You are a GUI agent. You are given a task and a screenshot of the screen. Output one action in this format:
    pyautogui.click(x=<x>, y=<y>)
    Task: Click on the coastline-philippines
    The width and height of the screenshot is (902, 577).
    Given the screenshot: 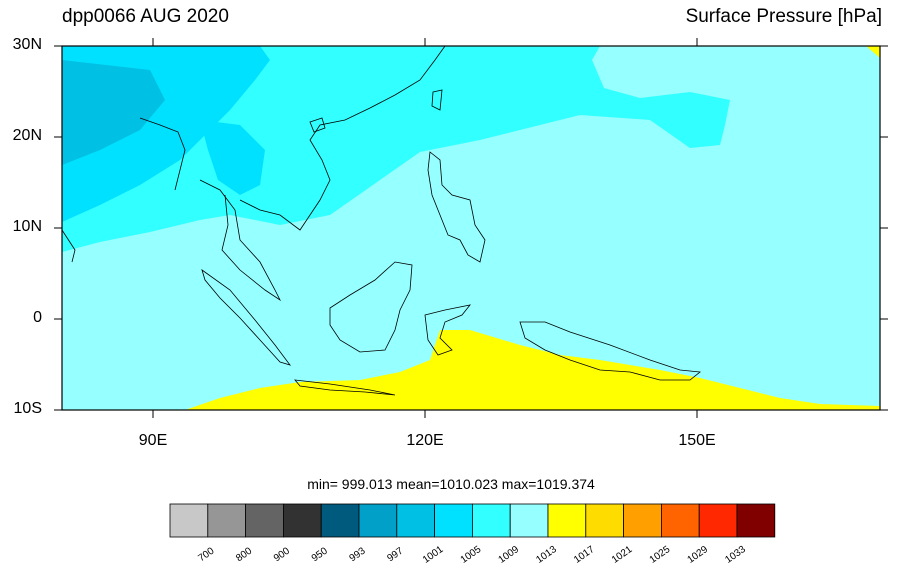 What is the action you would take?
    pyautogui.click(x=456, y=207)
    